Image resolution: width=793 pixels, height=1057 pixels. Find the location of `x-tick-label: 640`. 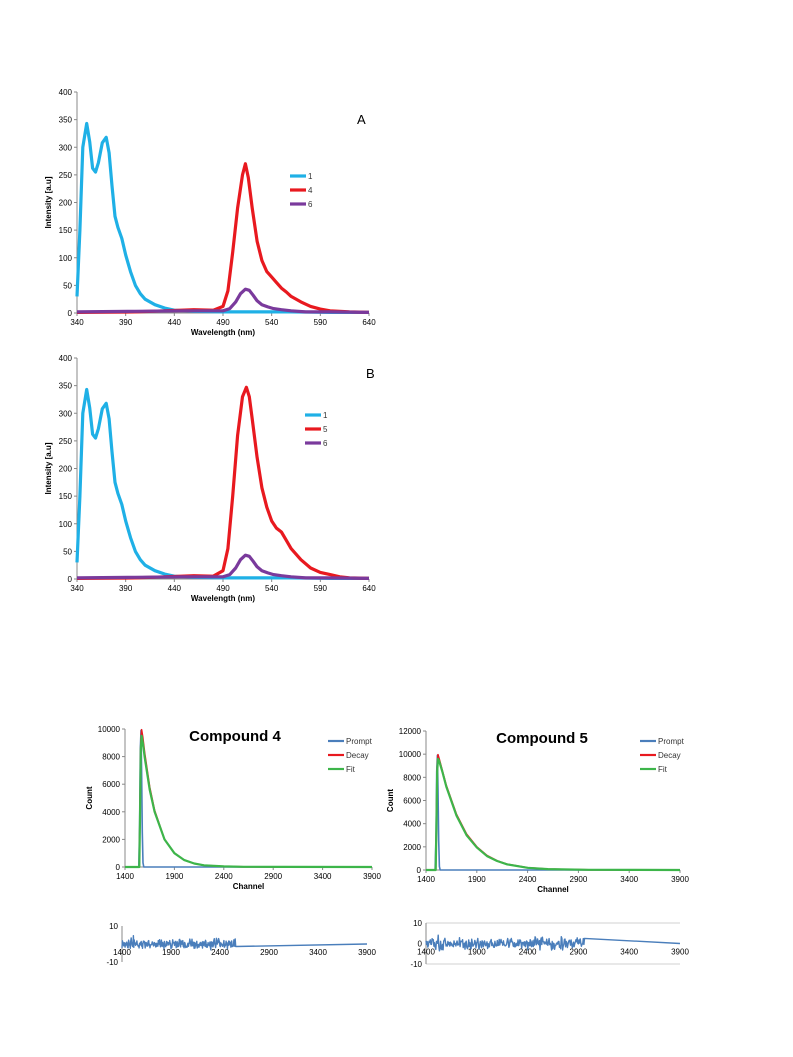

x-tick-label: 640 is located at coordinates (369, 588).